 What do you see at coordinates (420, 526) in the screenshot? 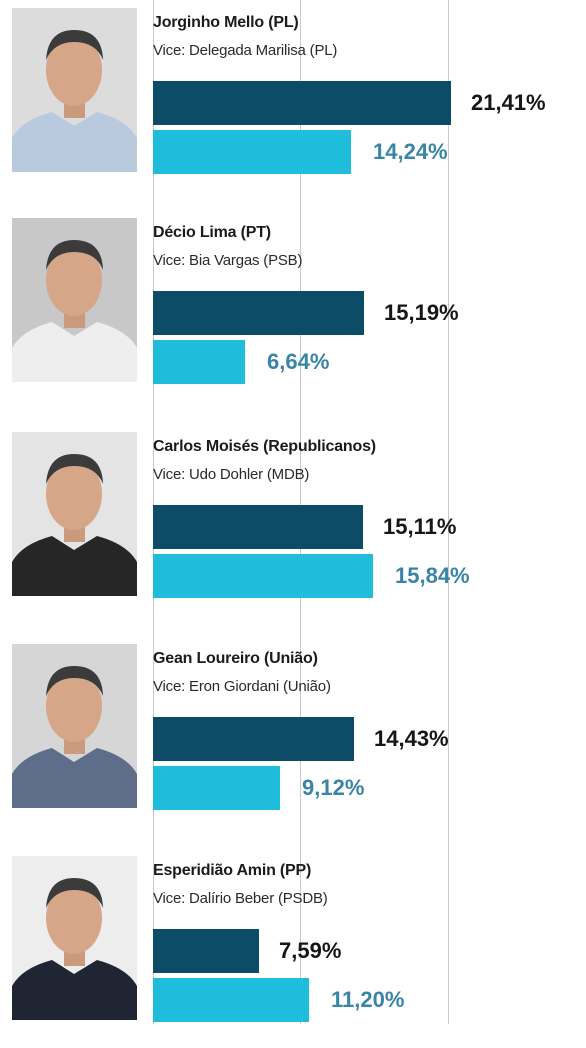
I see `data-label: 15,11%` at bounding box center [420, 526].